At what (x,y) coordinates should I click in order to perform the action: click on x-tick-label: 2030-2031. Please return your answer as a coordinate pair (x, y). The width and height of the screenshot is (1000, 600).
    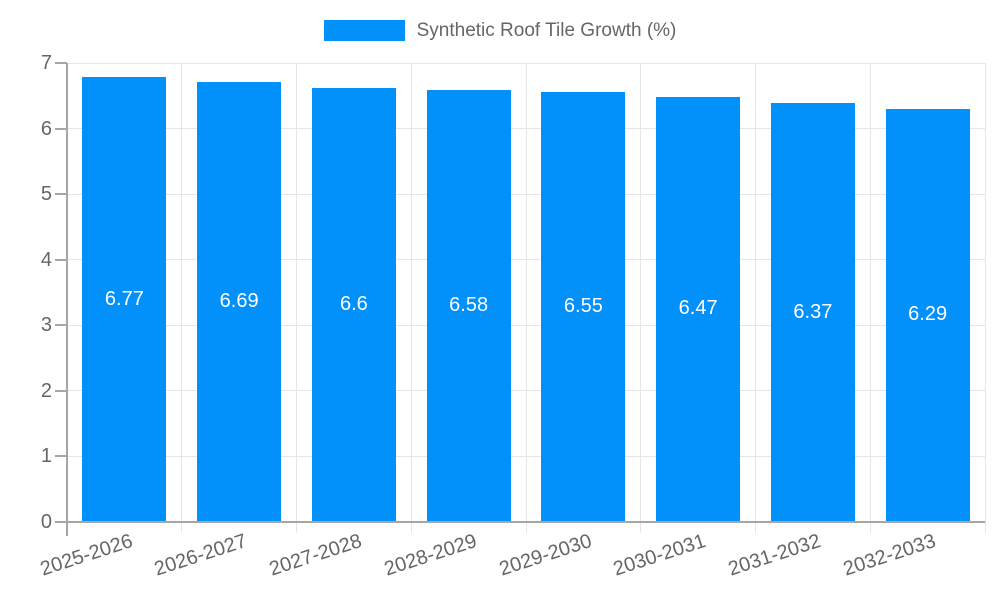
    Looking at the image, I should click on (660, 555).